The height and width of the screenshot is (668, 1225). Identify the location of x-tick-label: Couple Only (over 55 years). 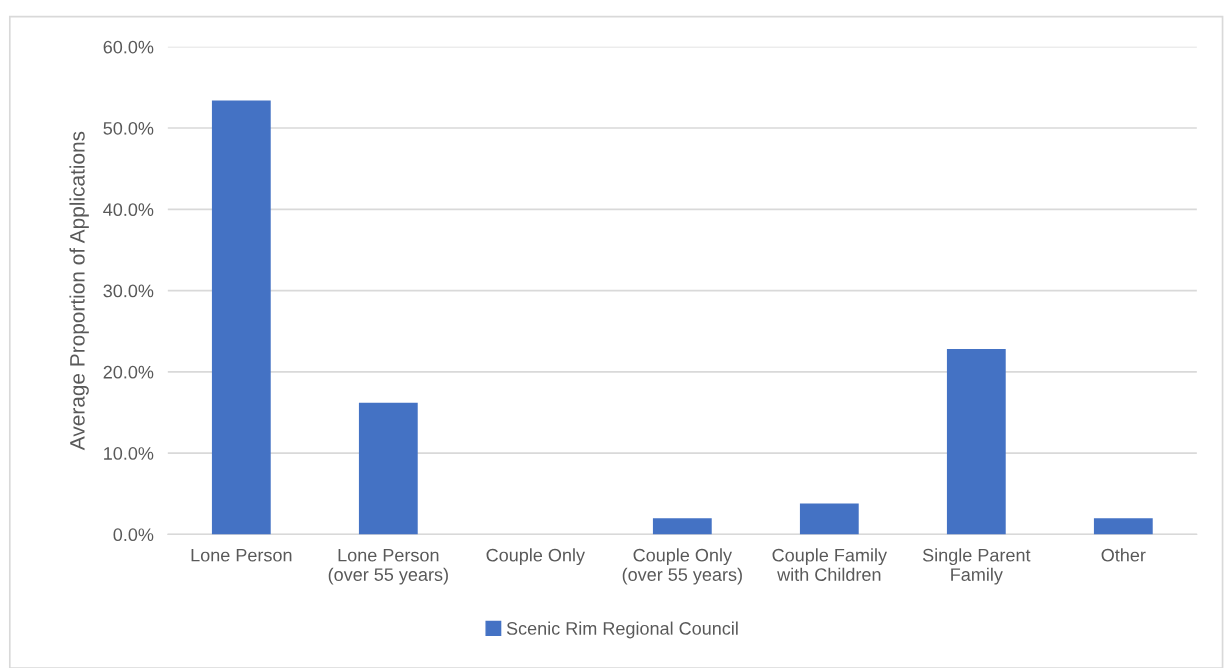
(682, 566).